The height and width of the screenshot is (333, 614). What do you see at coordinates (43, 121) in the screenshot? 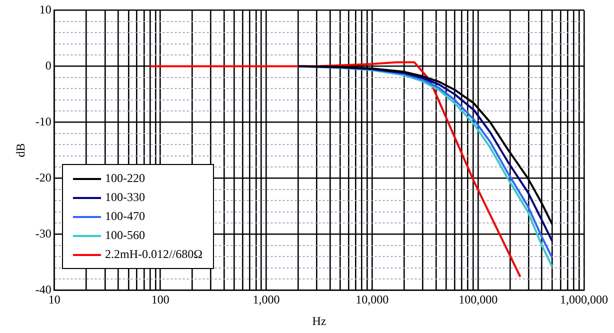
I see `y-tick-label: -10` at bounding box center [43, 121].